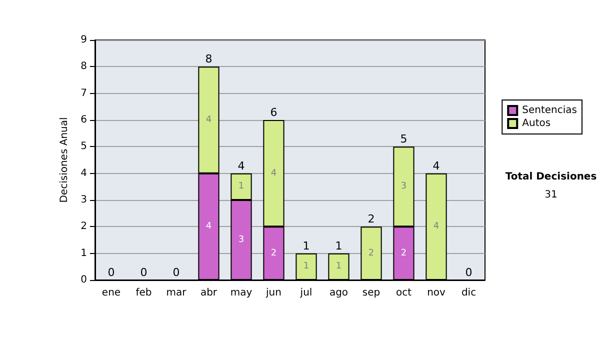  I want to click on x-tick-label: ago, so click(338, 293).